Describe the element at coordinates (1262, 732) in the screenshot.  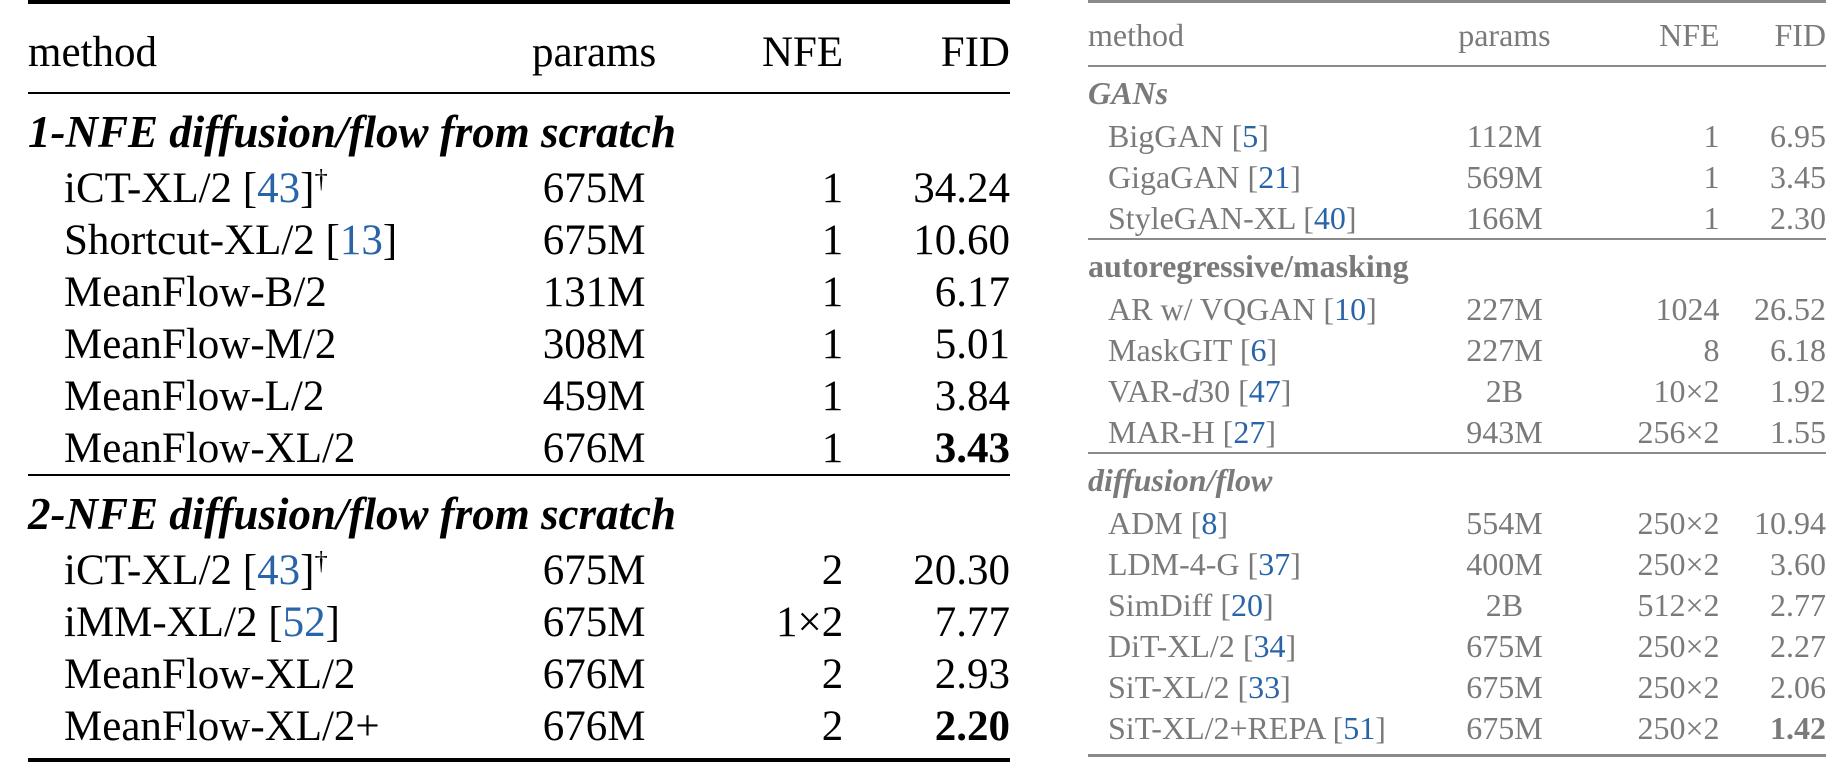
I see `method-cell: SiT-XL/2+REPA [51]` at that location.